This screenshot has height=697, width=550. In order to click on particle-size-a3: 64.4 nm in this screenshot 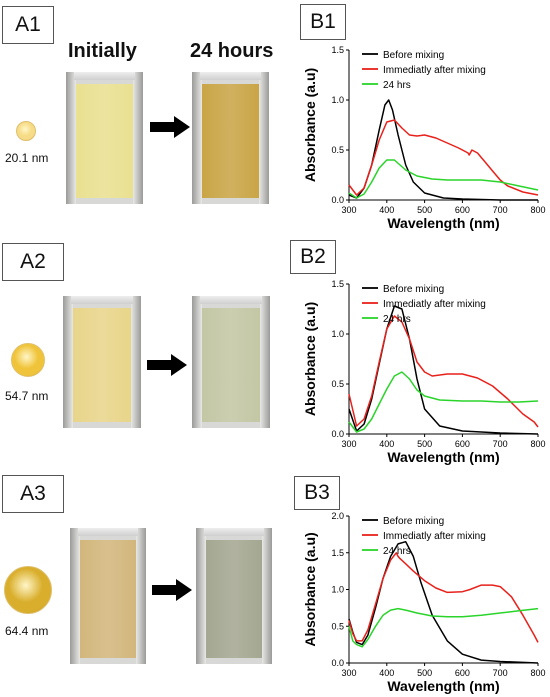, I will do `click(27, 631)`.